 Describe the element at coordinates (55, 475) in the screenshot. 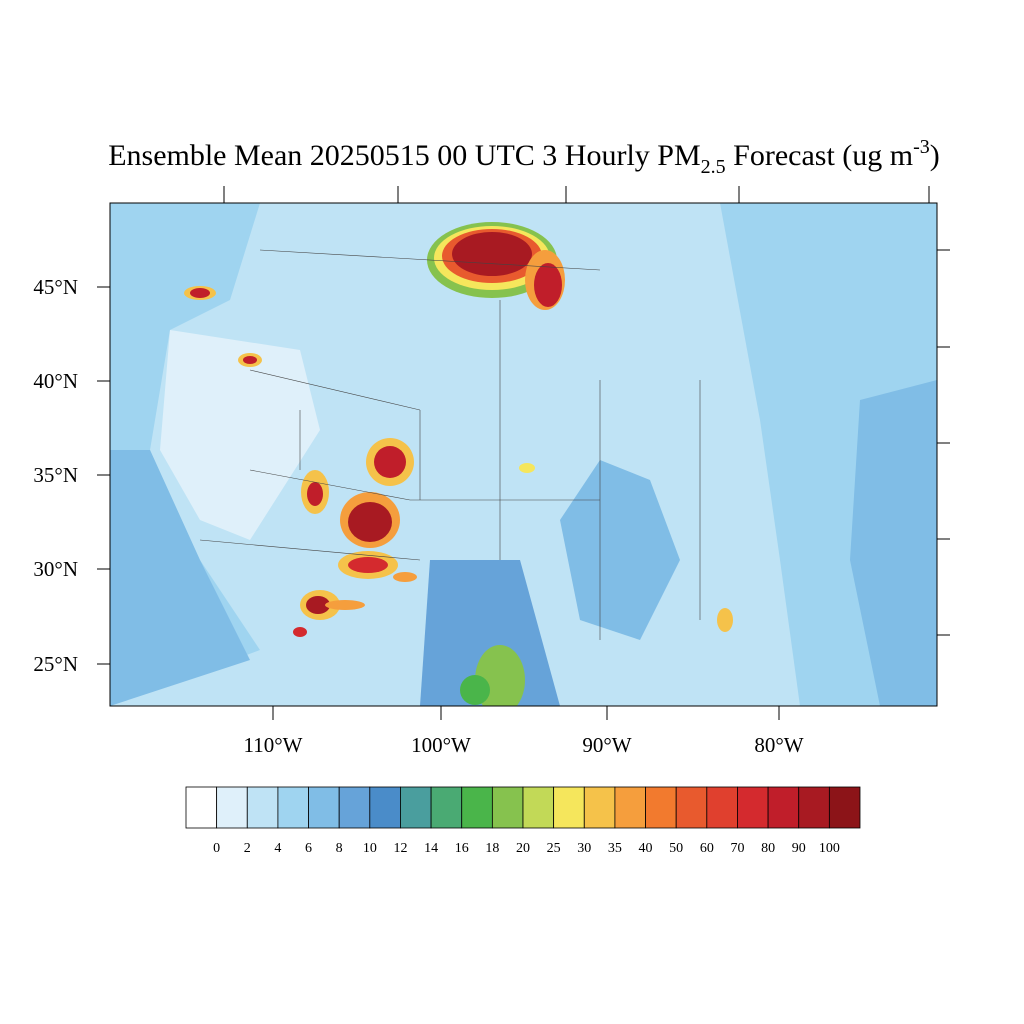

I see `lat-label: 35°N` at that location.